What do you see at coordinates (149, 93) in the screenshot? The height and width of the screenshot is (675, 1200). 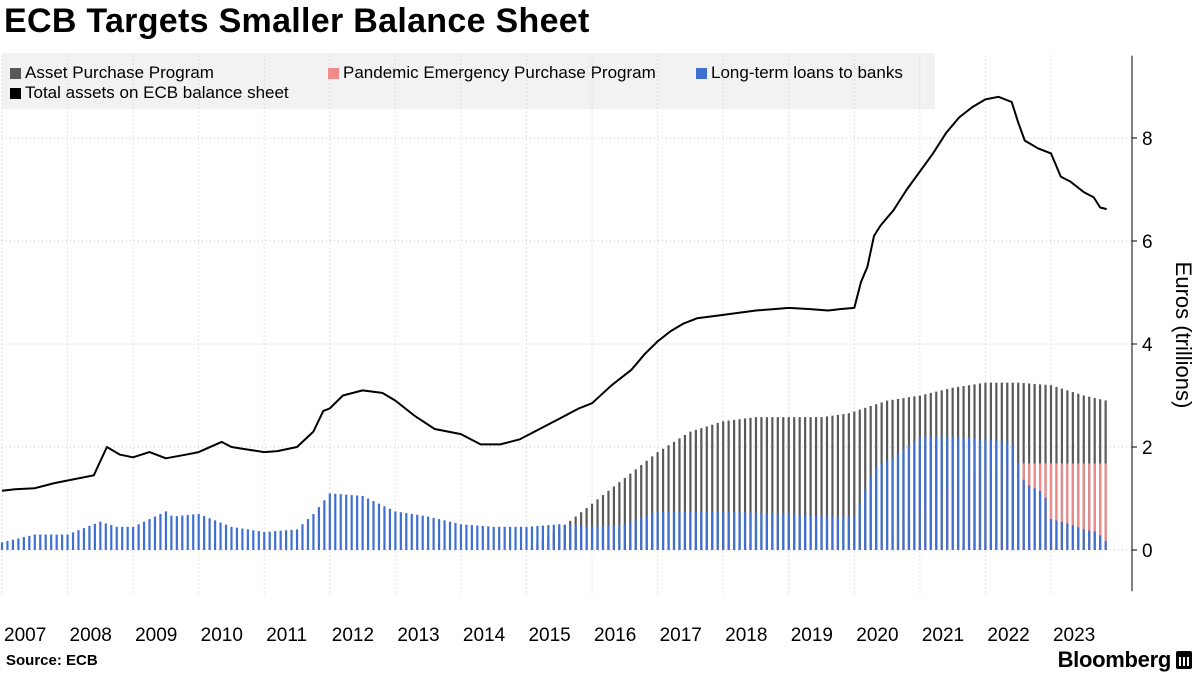 I see `legend-item-total: Total assets on ECB balance sheet` at bounding box center [149, 93].